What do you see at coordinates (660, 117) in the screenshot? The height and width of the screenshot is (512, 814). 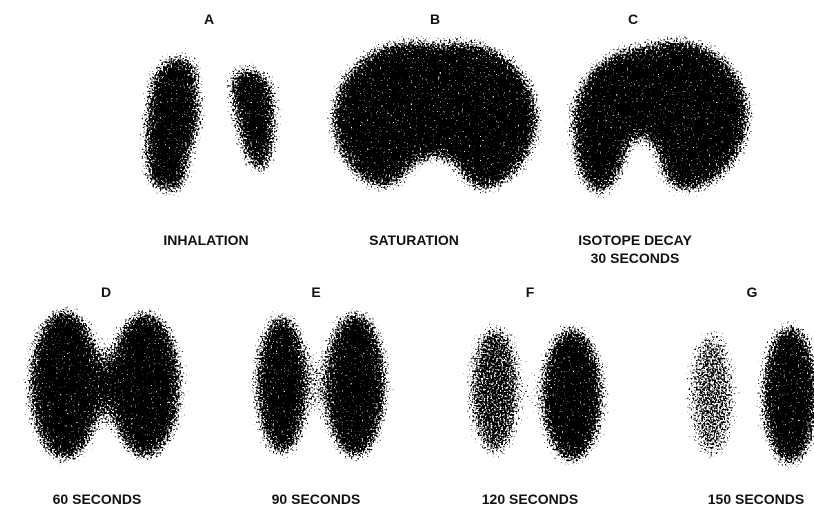 I see `scan-c` at bounding box center [660, 117].